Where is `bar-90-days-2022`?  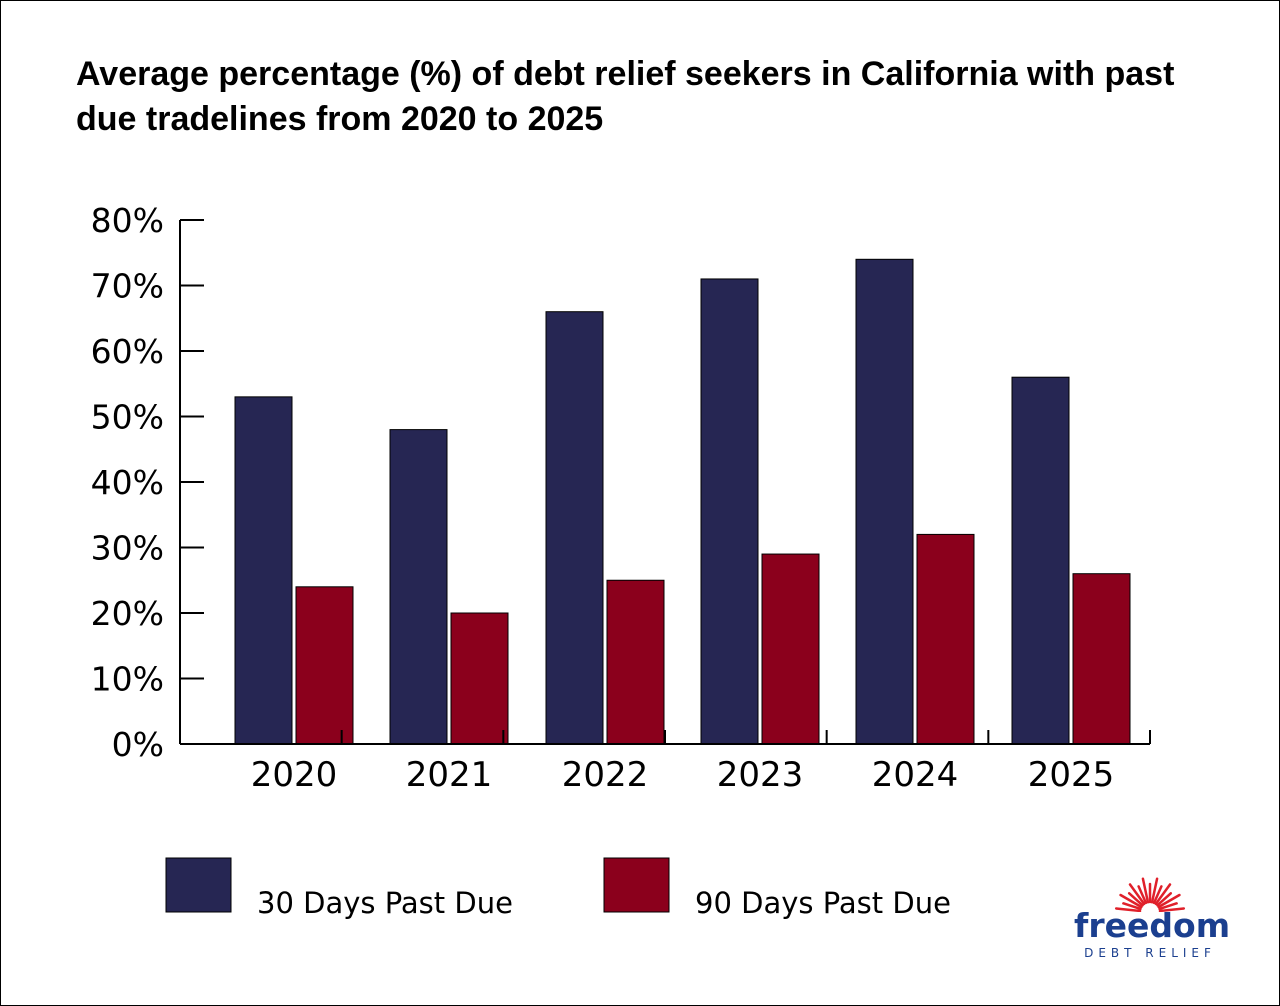 bar-90-days-2022 is located at coordinates (635, 662).